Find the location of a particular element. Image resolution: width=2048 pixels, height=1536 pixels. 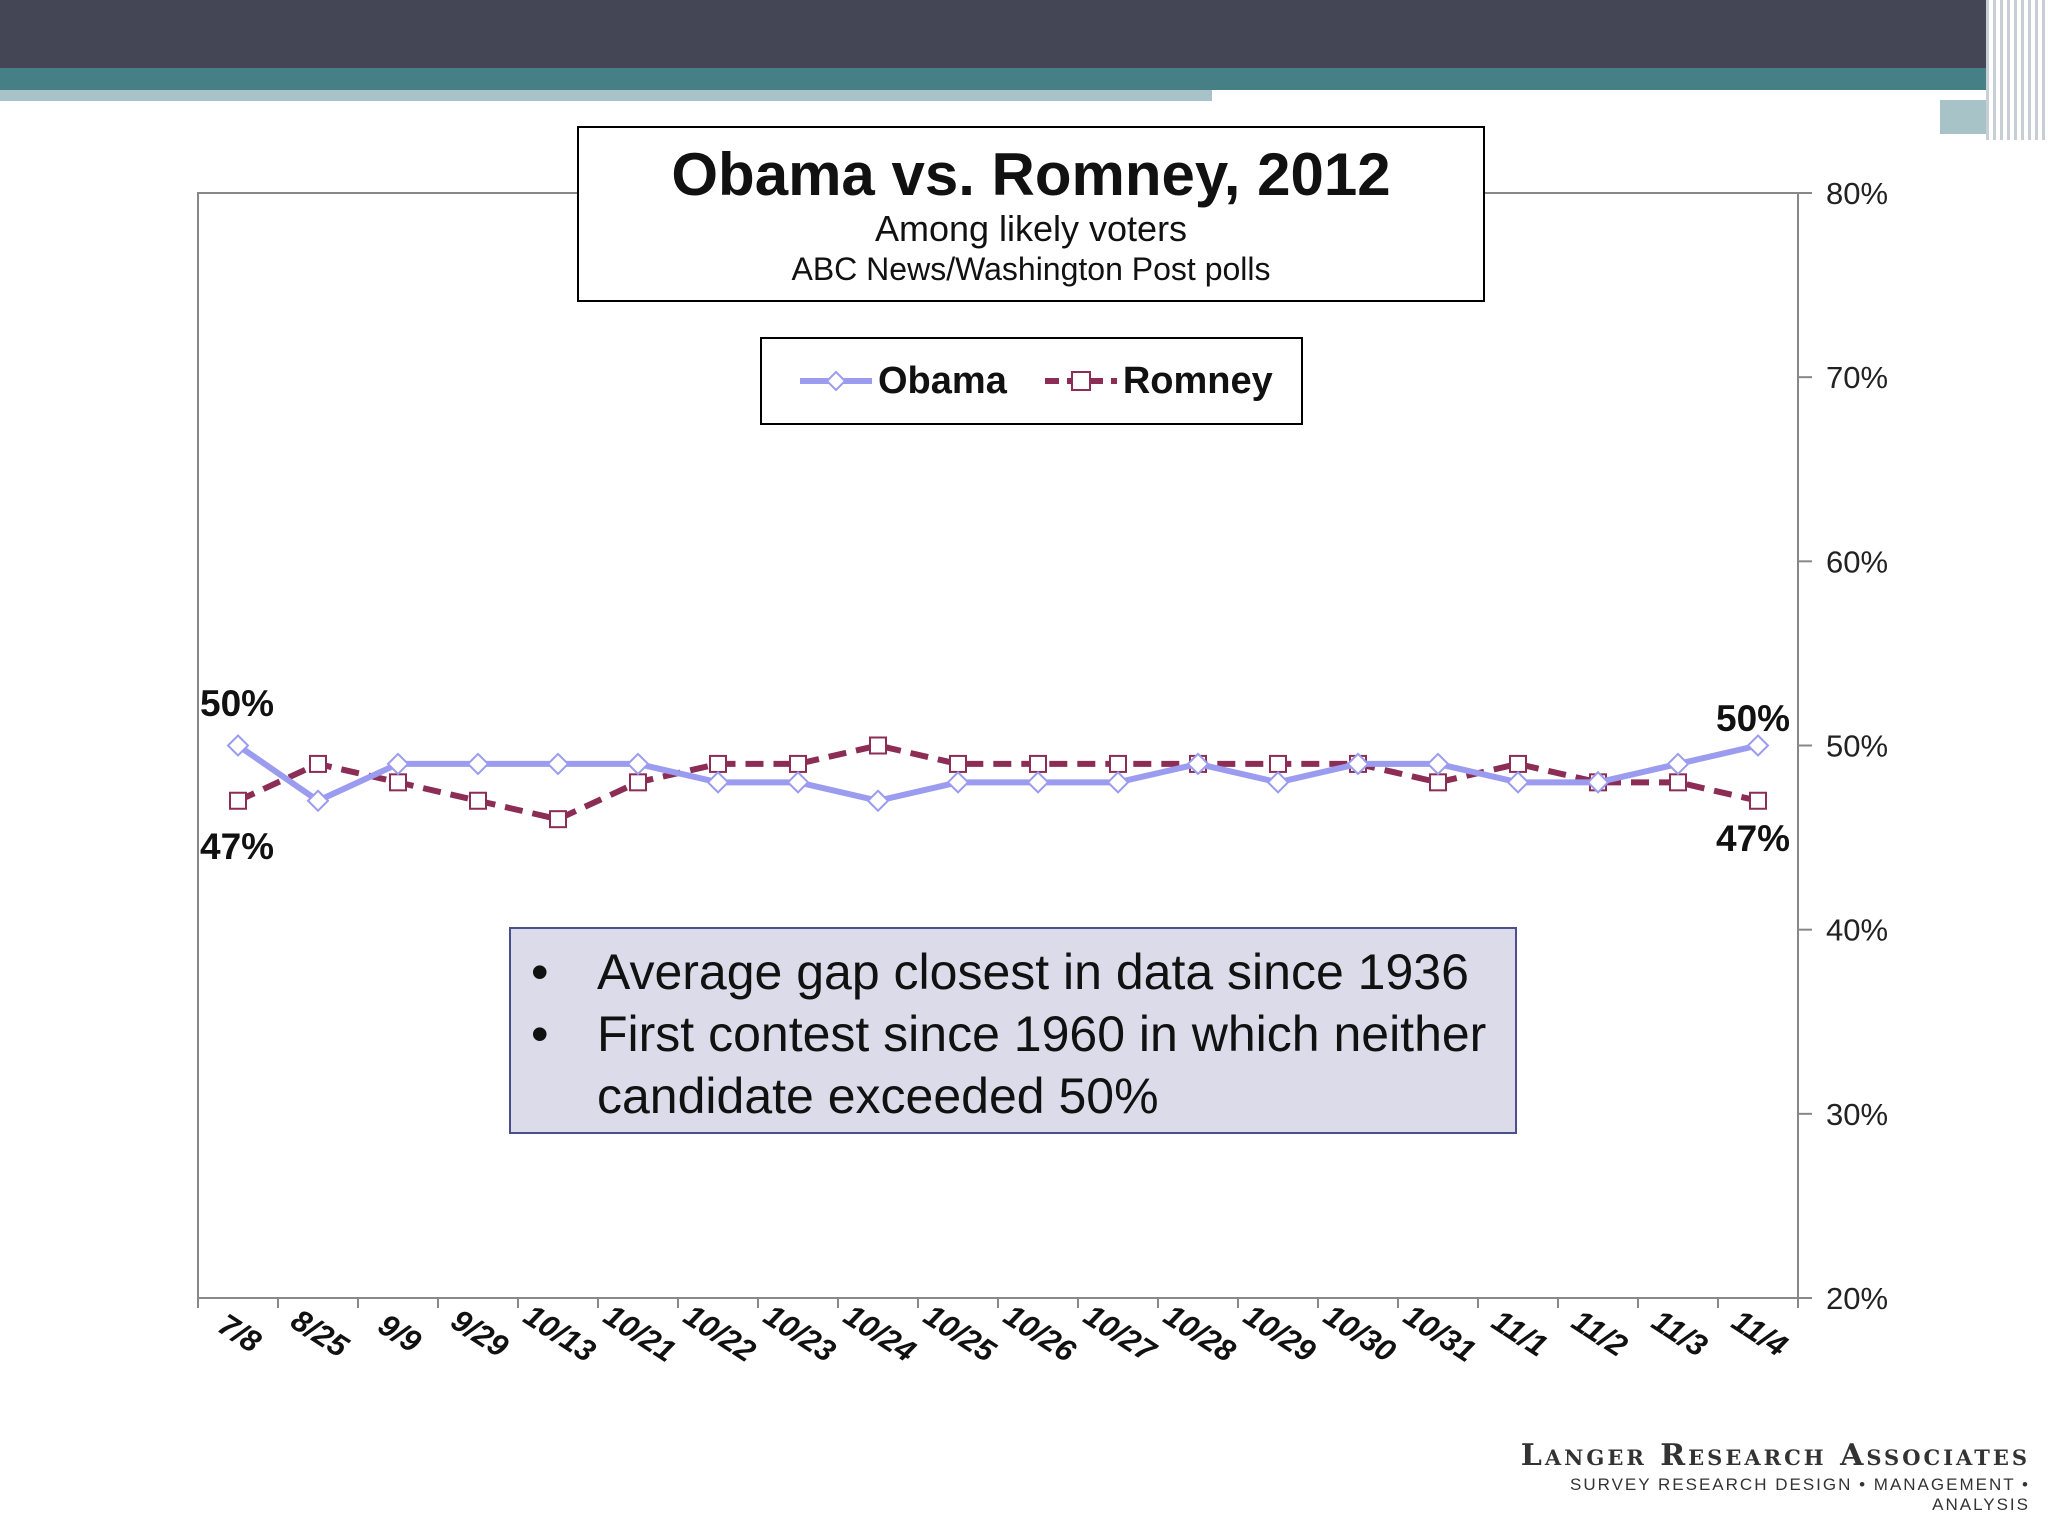

y-axis: 20% 30% 40% 50% 60% 70% 80% is located at coordinates (1843, 746).